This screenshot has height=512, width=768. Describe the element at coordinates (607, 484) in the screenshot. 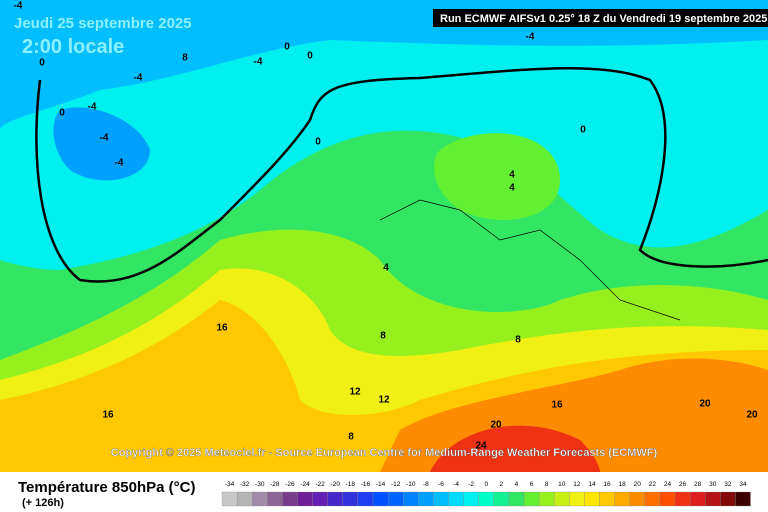

I see `scale-label: 16` at that location.